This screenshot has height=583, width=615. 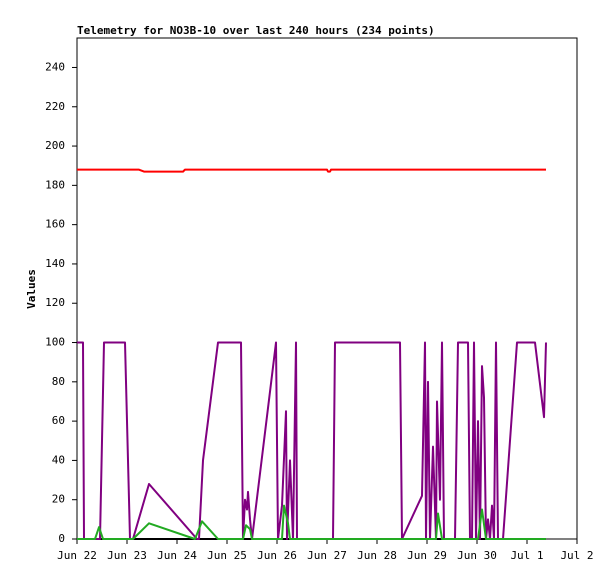 I want to click on x-tick-label: Jul 1, so click(x=526, y=555).